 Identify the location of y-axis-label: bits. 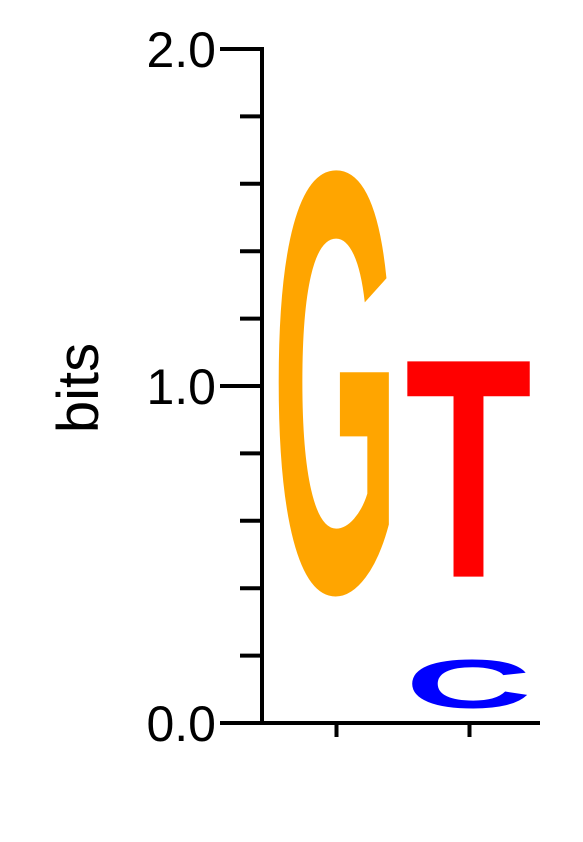
(78, 388).